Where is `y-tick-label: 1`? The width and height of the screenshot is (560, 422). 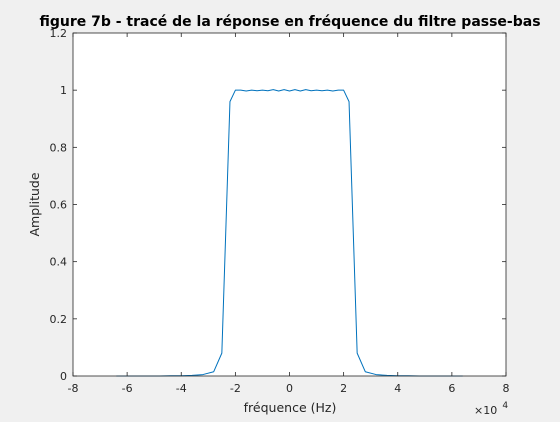 y-tick-label: 1 is located at coordinates (63, 90).